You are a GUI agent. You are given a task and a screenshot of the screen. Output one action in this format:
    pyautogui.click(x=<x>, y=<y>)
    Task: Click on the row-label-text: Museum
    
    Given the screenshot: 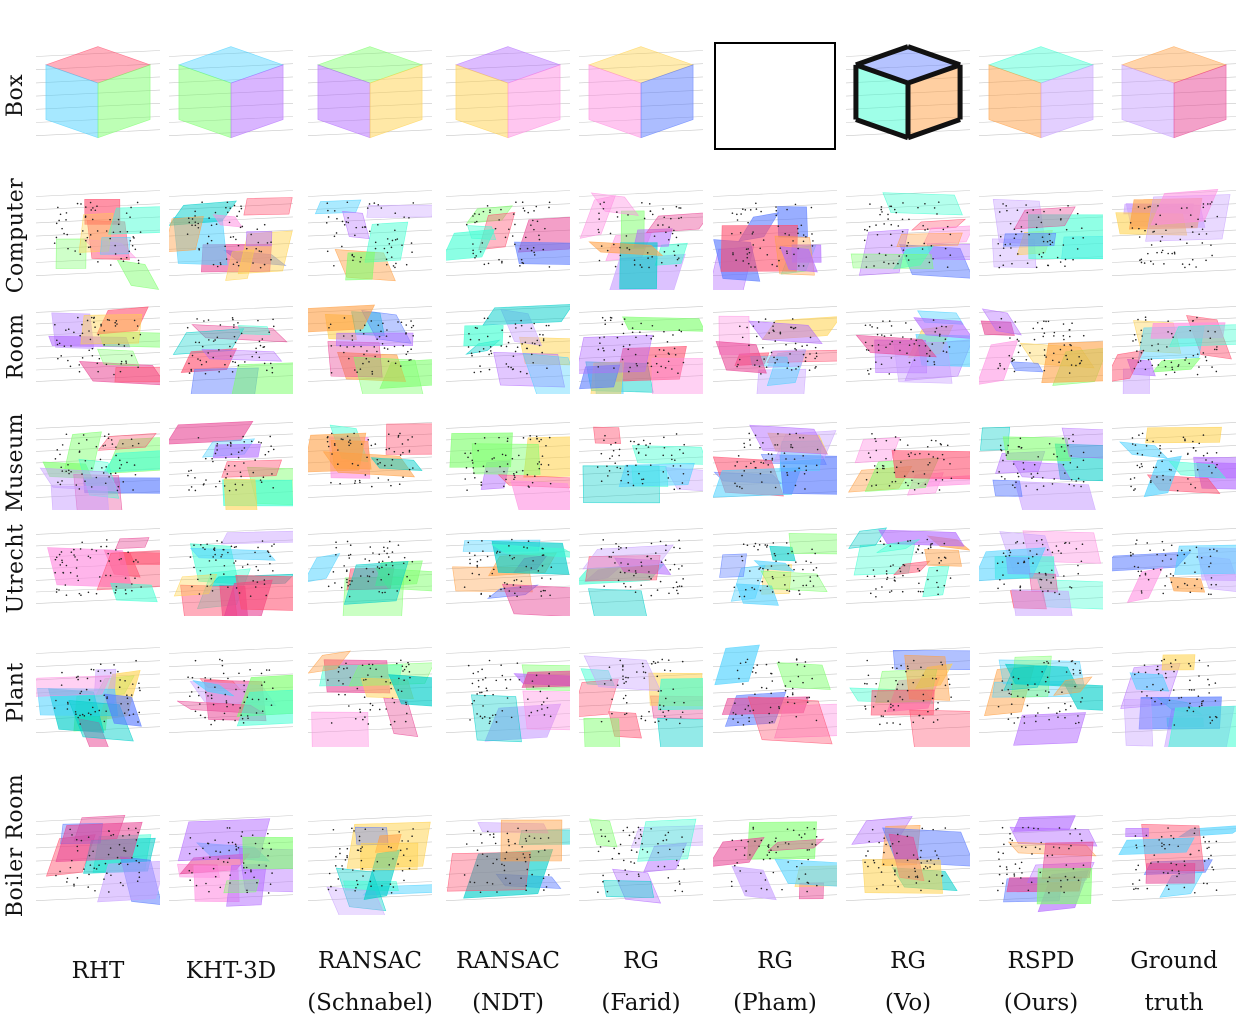 What is the action you would take?
    pyautogui.click(x=16, y=462)
    